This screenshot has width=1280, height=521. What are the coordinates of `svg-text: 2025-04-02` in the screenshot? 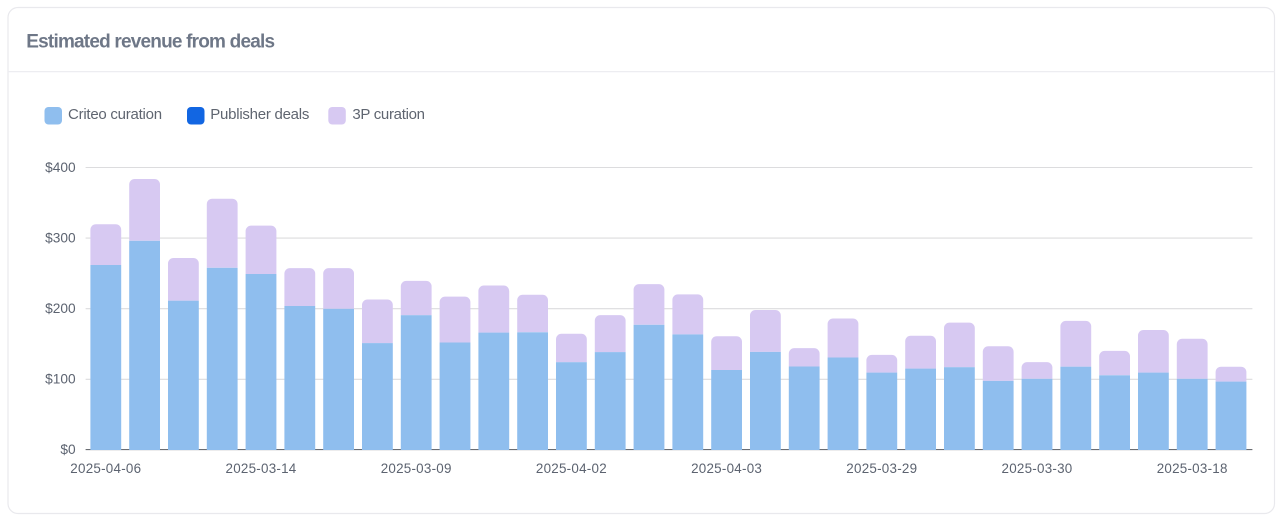 It's located at (571, 468).